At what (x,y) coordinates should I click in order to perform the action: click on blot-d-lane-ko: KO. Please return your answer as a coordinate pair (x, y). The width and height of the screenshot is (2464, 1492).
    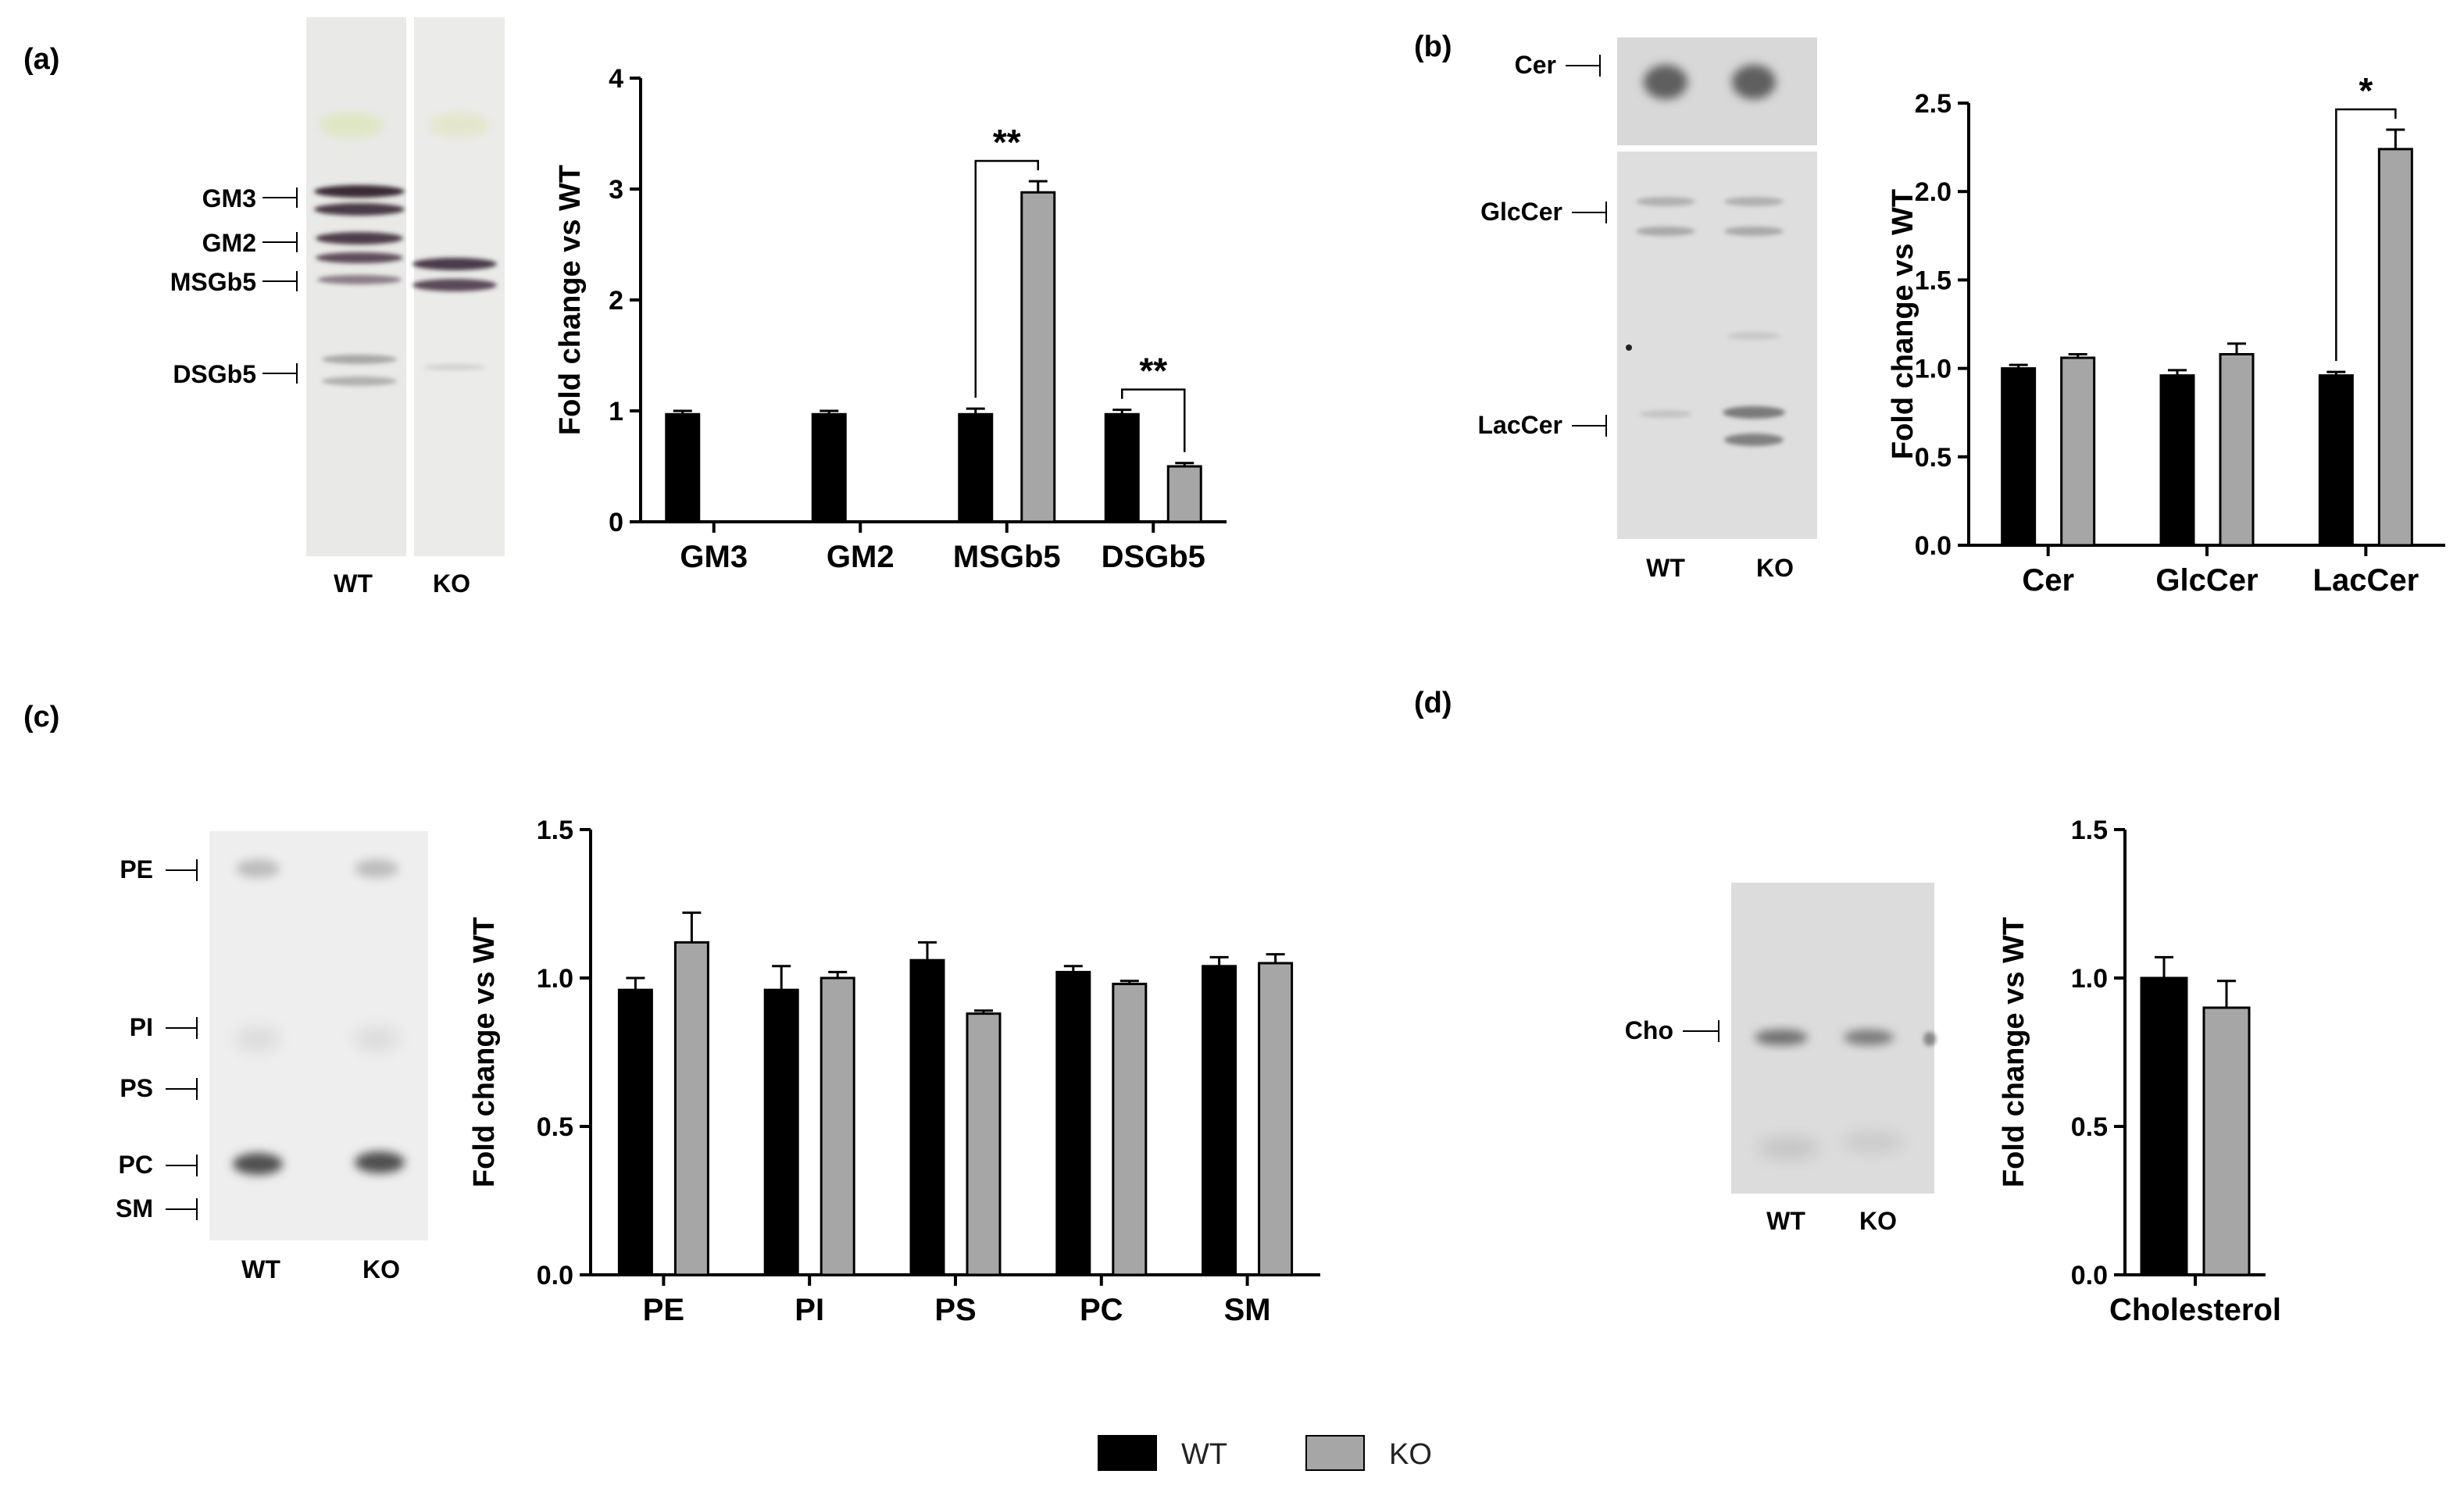
    Looking at the image, I should click on (1878, 1221).